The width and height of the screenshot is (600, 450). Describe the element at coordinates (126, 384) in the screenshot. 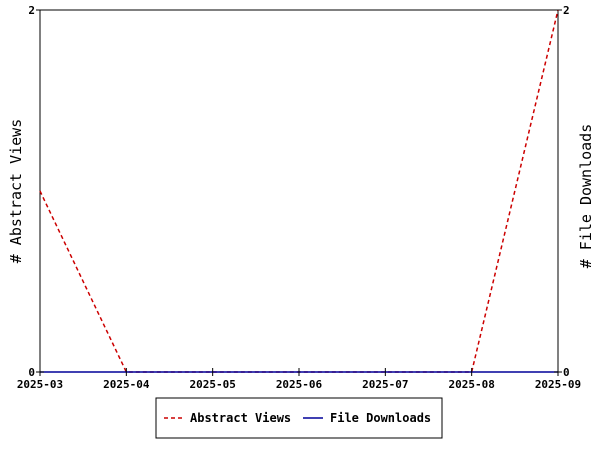

I see `x-tick-label: 2025-04` at that location.